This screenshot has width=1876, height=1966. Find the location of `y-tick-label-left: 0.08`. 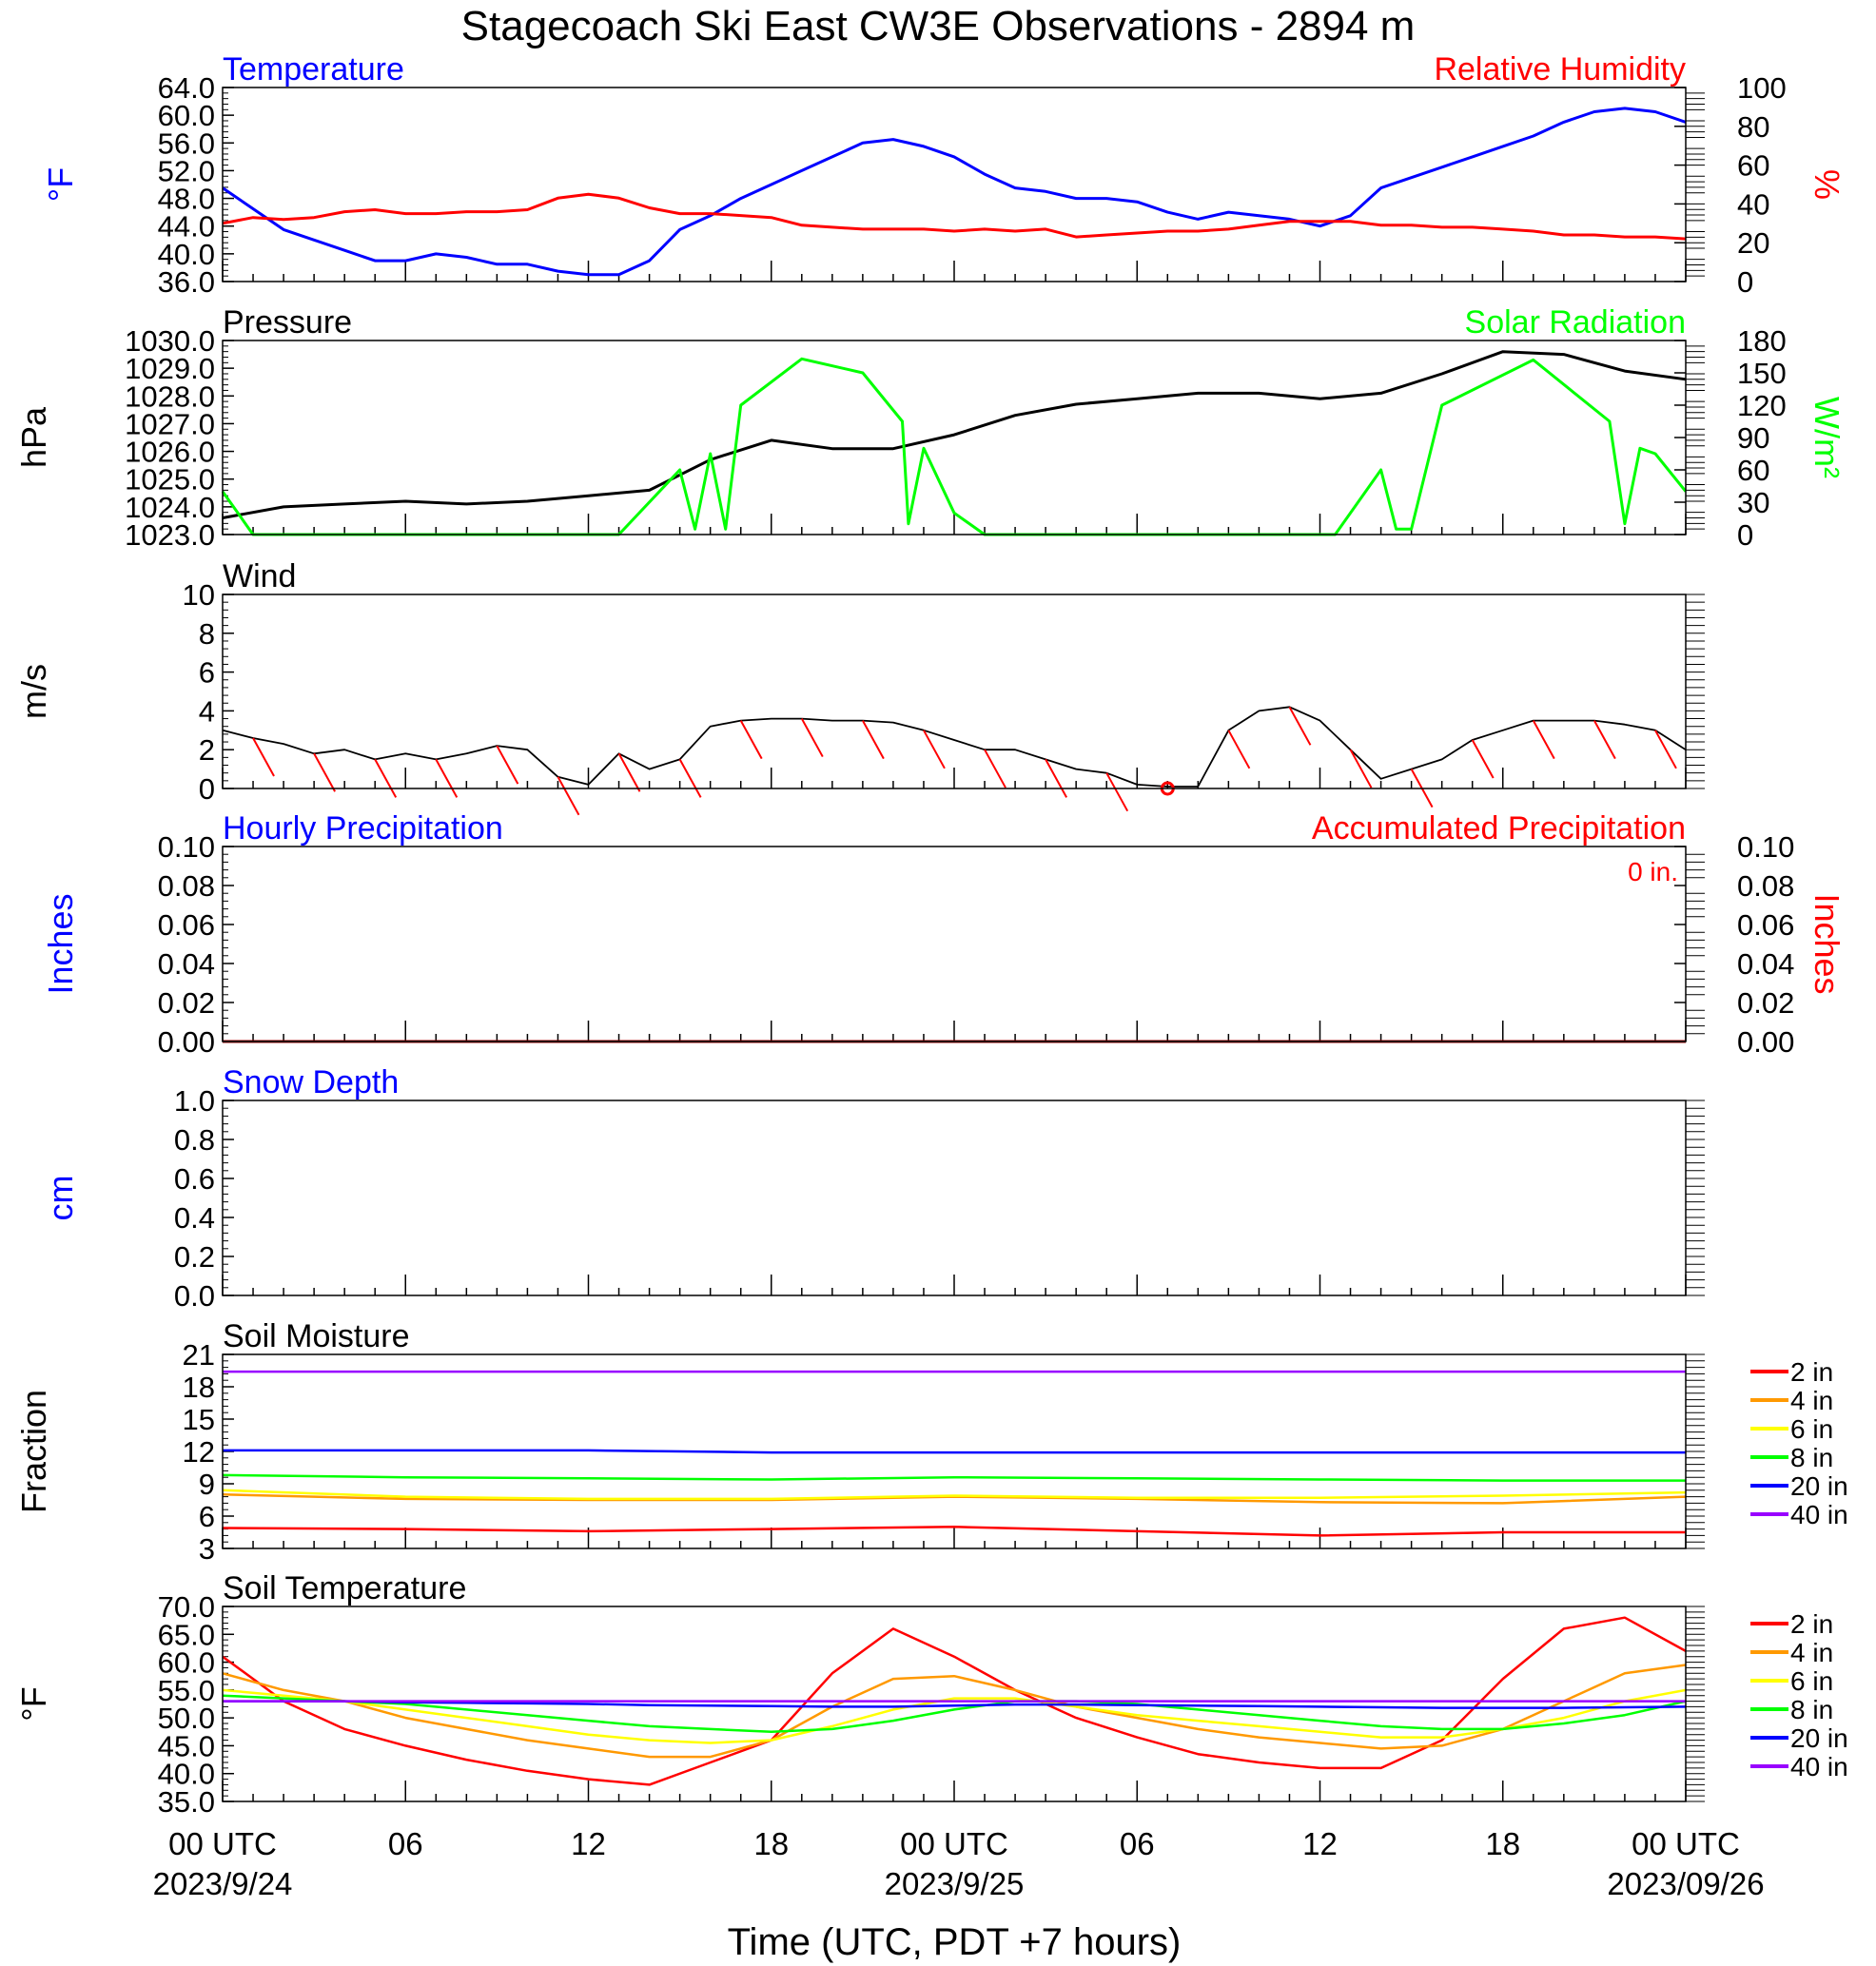

y-tick-label-left: 0.08 is located at coordinates (186, 886).